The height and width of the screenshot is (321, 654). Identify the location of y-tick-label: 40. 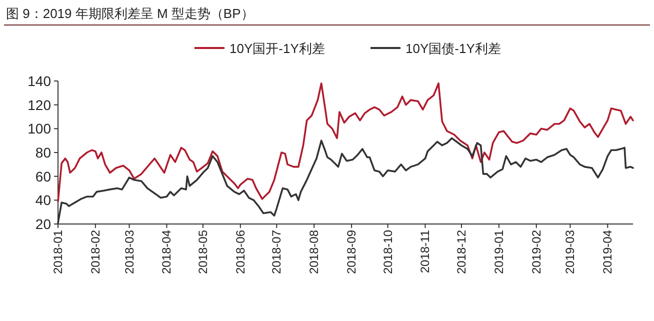
(43, 200).